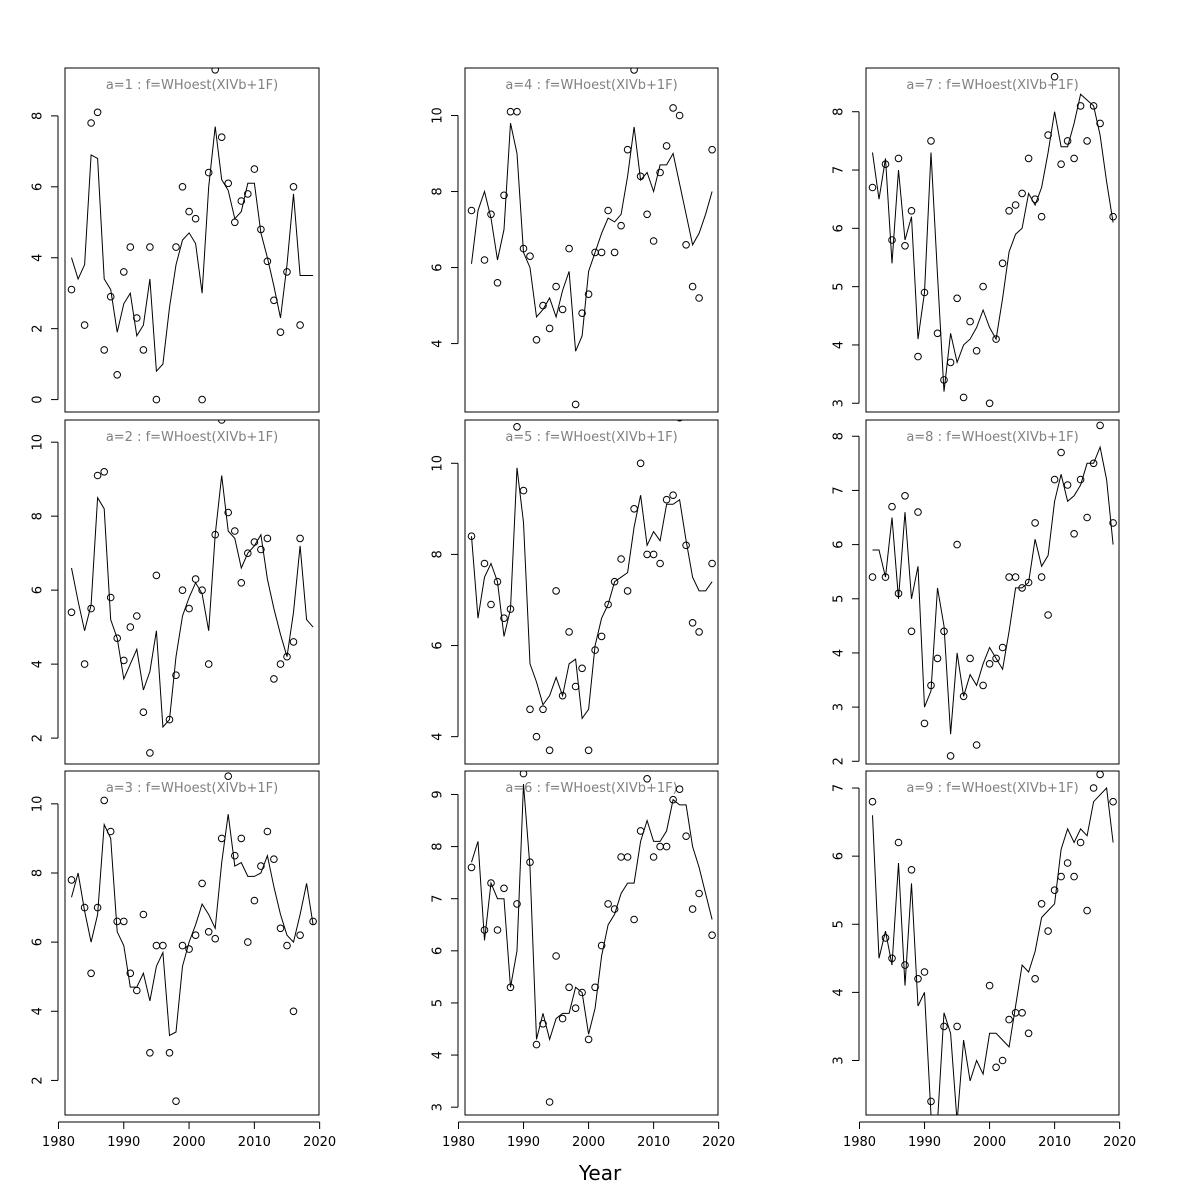 The width and height of the screenshot is (1200, 1204). I want to click on y-tick-label: 6, so click(839, 856).